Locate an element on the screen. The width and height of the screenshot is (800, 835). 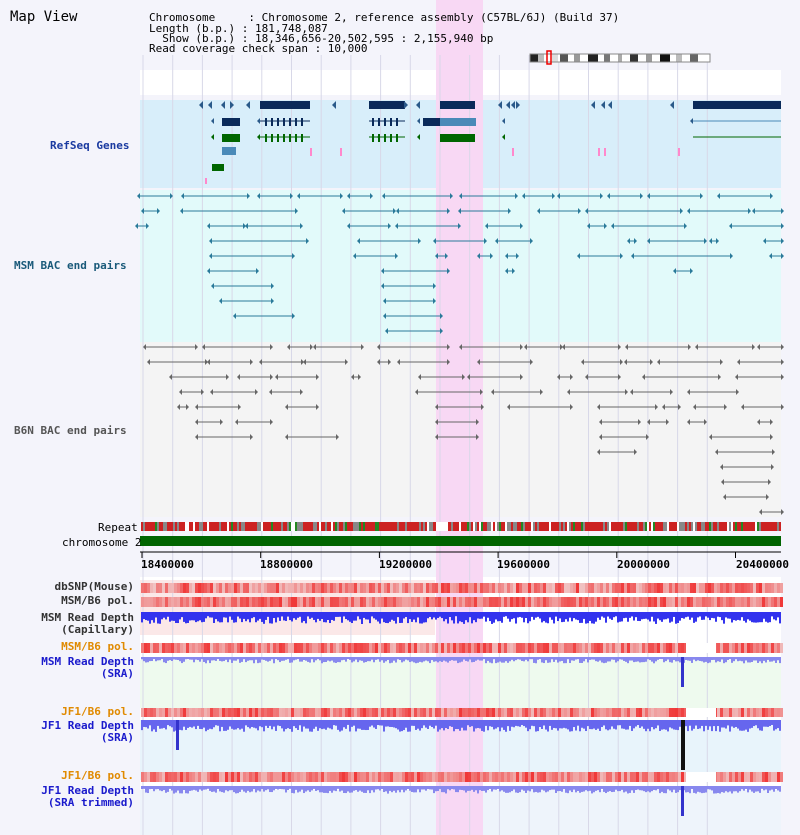
refseq-exon is located at coordinates (296, 138).